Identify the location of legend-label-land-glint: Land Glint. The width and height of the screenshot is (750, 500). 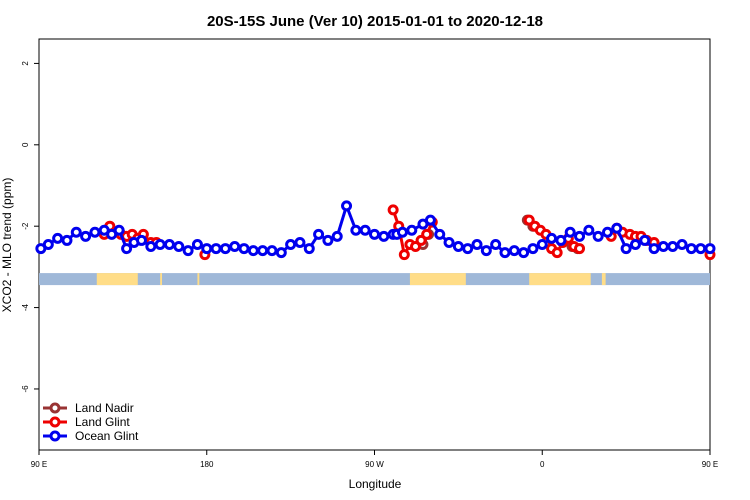
(102, 422).